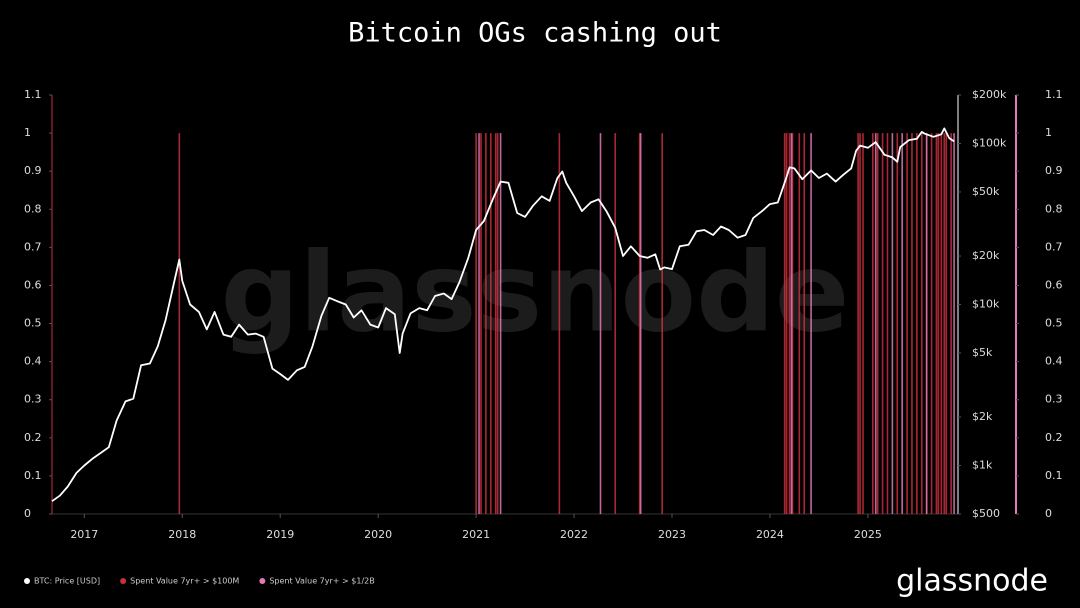 This screenshot has width=1080, height=608. What do you see at coordinates (535, 33) in the screenshot?
I see `chart-title: Bitcoin OGs cashing out` at bounding box center [535, 33].